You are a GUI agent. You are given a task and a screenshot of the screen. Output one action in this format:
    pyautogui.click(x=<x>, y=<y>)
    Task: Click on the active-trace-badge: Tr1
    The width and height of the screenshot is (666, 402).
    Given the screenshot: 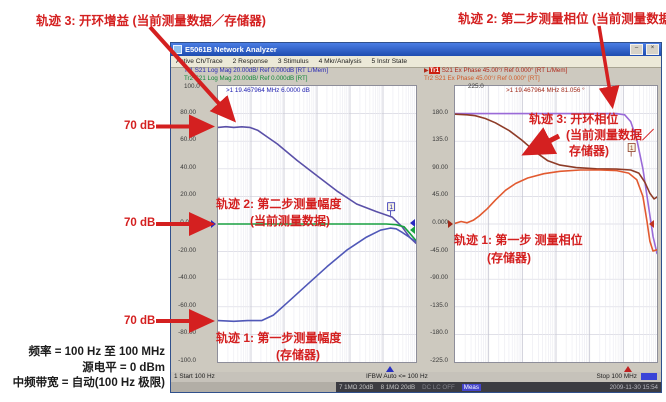 What is the action you would take?
    pyautogui.click(x=434, y=70)
    